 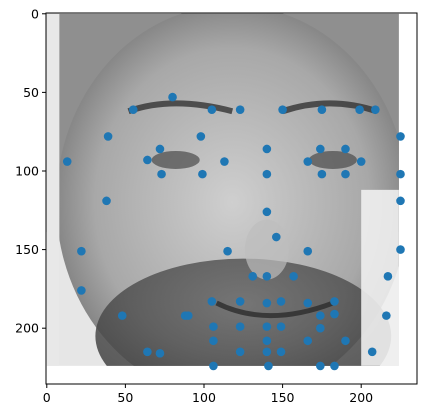 I want to click on y-axis: 0 50 100 150 200, so click(x=30, y=171).